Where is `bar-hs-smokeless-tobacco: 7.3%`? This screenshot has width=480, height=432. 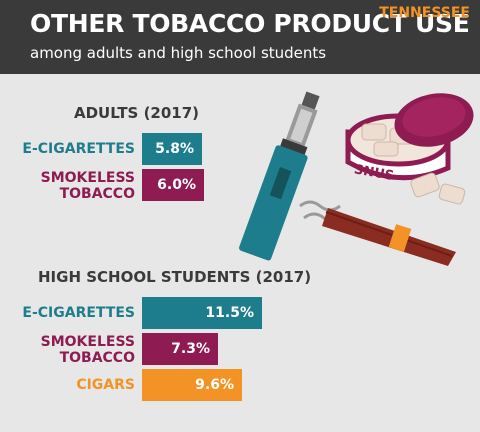 bar-hs-smokeless-tobacco: 7.3% is located at coordinates (180, 349).